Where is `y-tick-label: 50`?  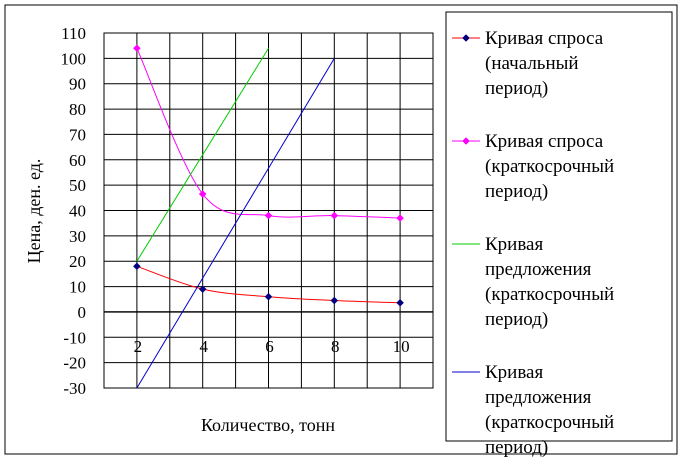
y-tick-label: 50 is located at coordinates (77, 185).